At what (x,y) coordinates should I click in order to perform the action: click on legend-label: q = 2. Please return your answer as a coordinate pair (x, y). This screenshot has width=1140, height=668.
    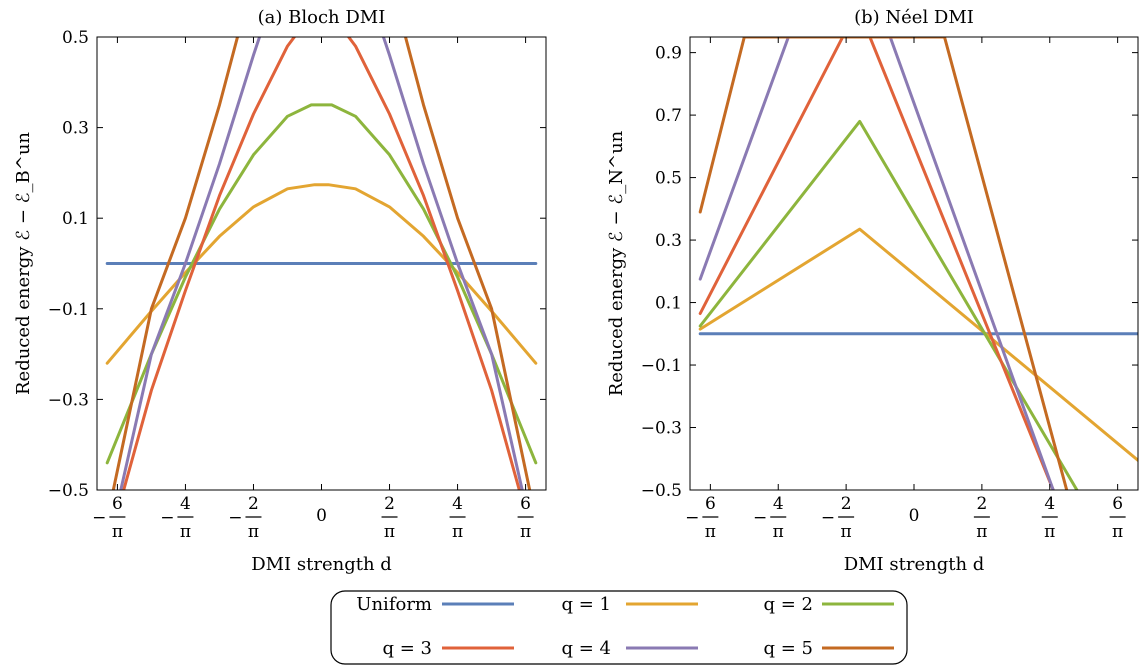
    Looking at the image, I should click on (789, 604).